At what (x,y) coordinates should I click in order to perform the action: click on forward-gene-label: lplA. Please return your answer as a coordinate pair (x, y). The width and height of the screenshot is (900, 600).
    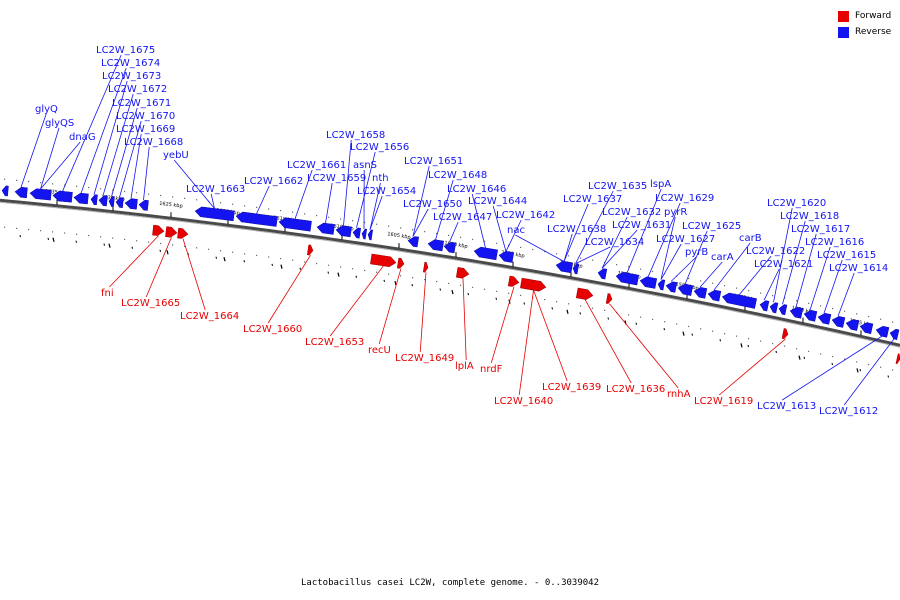
    Looking at the image, I should click on (464, 366).